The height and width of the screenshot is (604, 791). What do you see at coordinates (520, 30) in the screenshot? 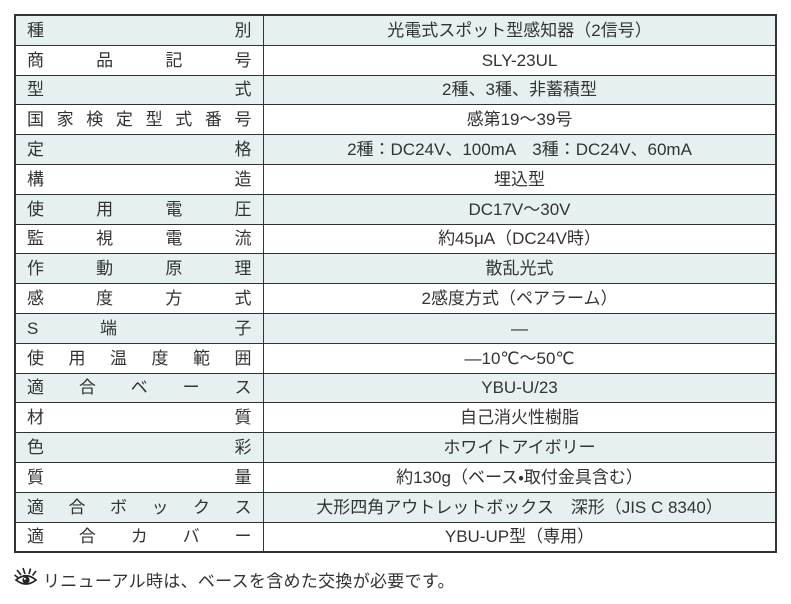
I see `spec-value: 光電式スポット型感知器（2信号）` at bounding box center [520, 30].